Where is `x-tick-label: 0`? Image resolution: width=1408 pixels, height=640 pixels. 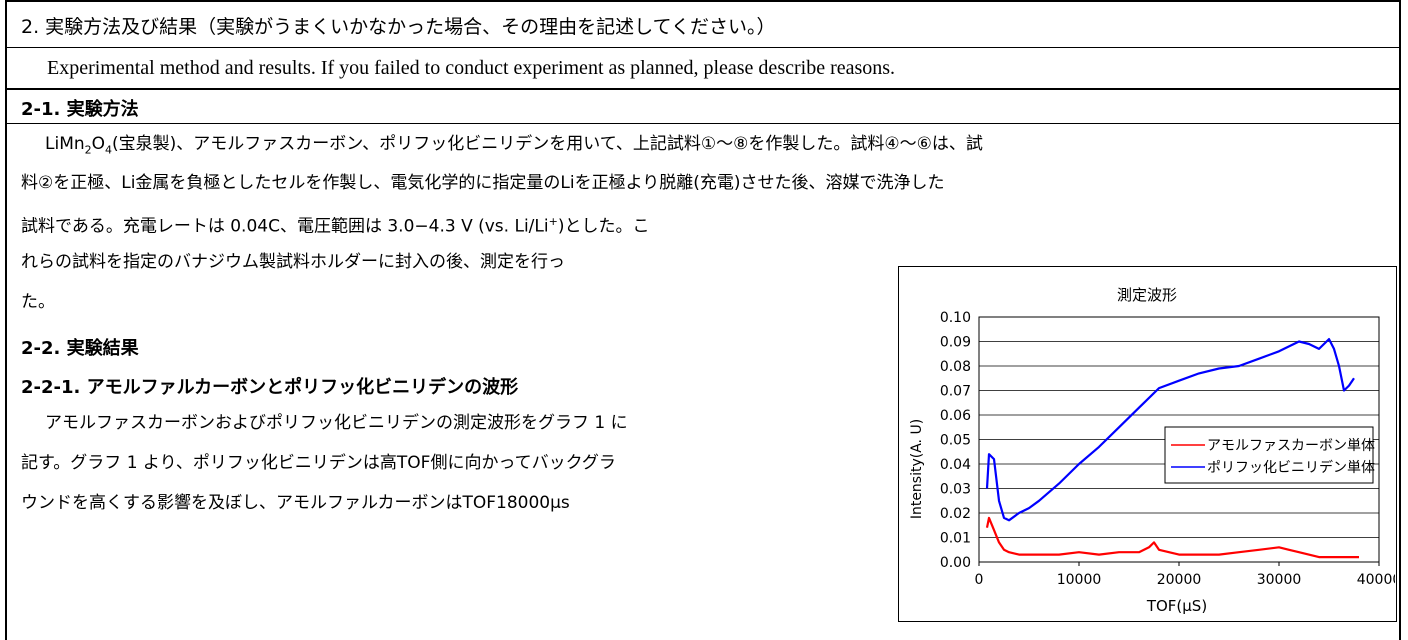 x-tick-label: 0 is located at coordinates (979, 580).